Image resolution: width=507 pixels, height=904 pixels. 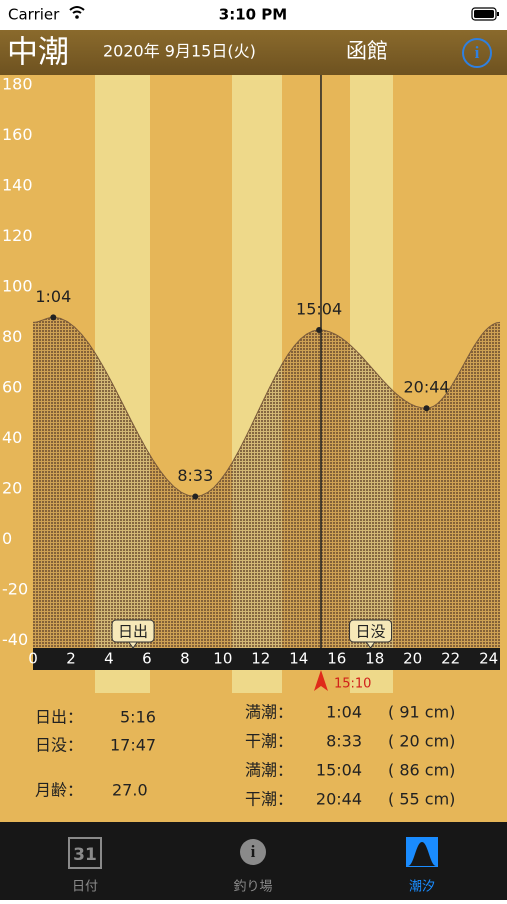 I want to click on clock: 3:10 PM, so click(x=253, y=15).